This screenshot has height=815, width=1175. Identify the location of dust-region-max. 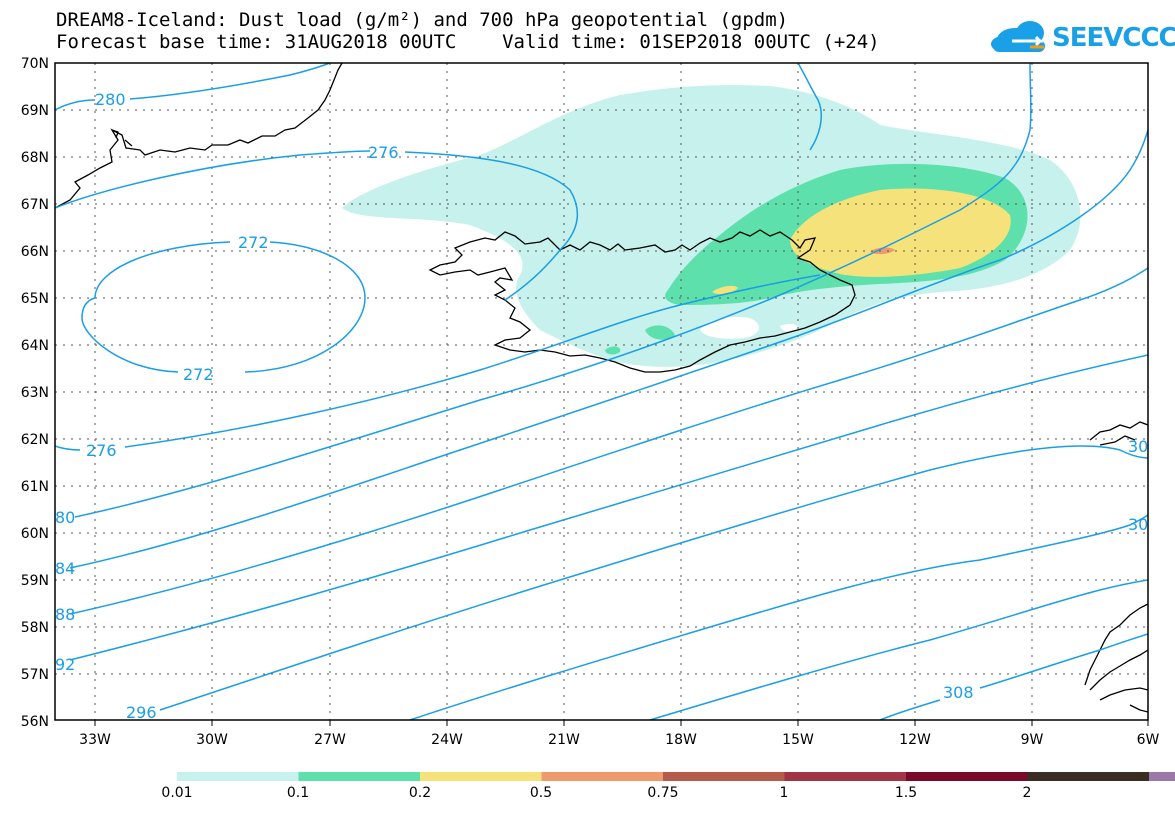
(882, 251).